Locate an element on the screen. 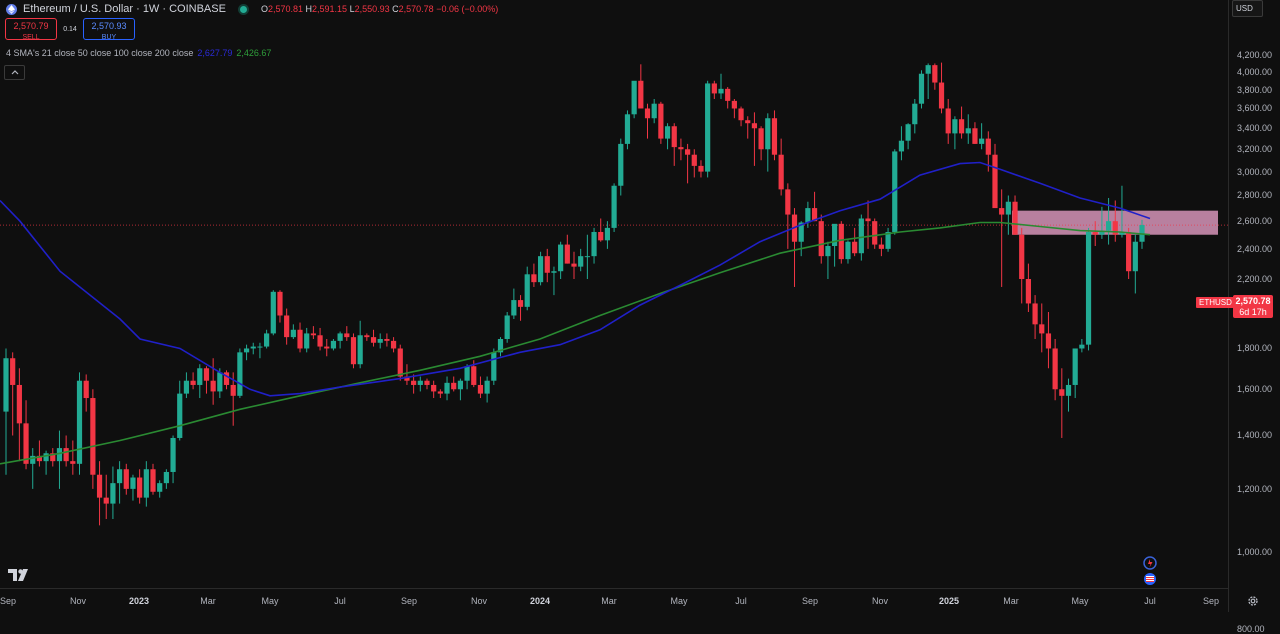 The width and height of the screenshot is (1280, 634). price-tick-label: 2,800.00 is located at coordinates (1255, 195).